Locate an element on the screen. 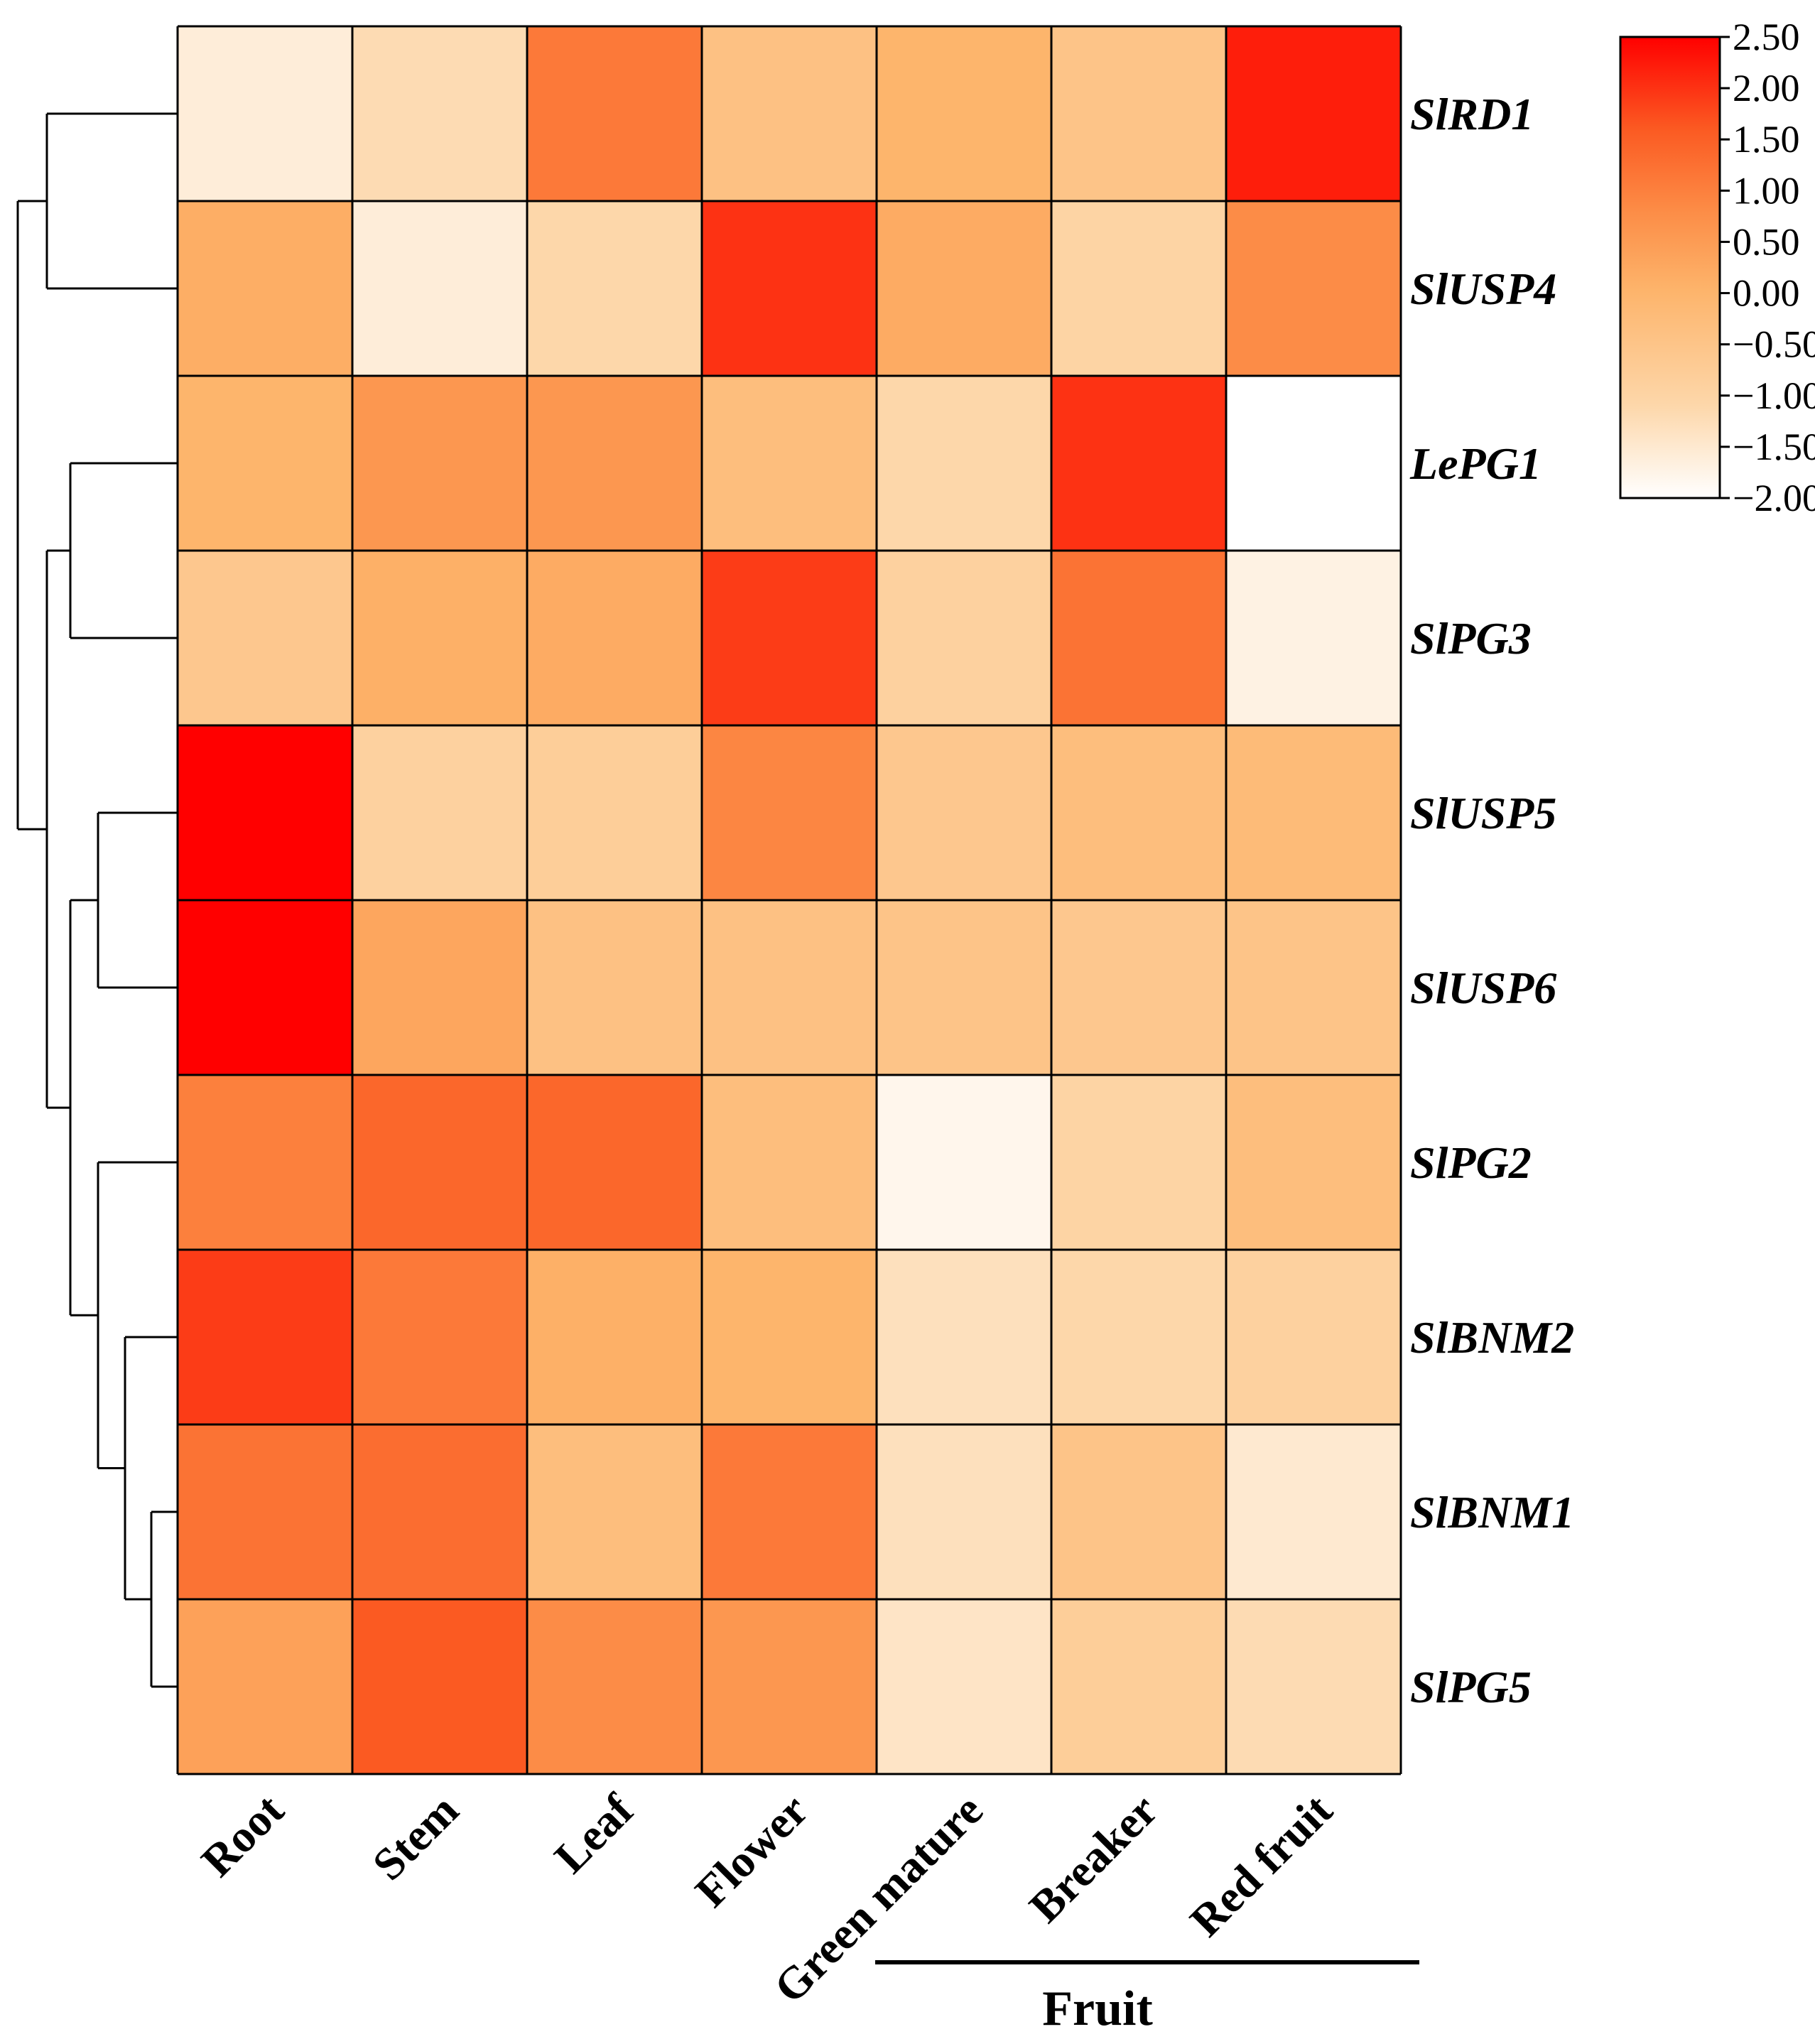 The width and height of the screenshot is (1815, 2044). cell-lepg1-breaker is located at coordinates (1138, 463).